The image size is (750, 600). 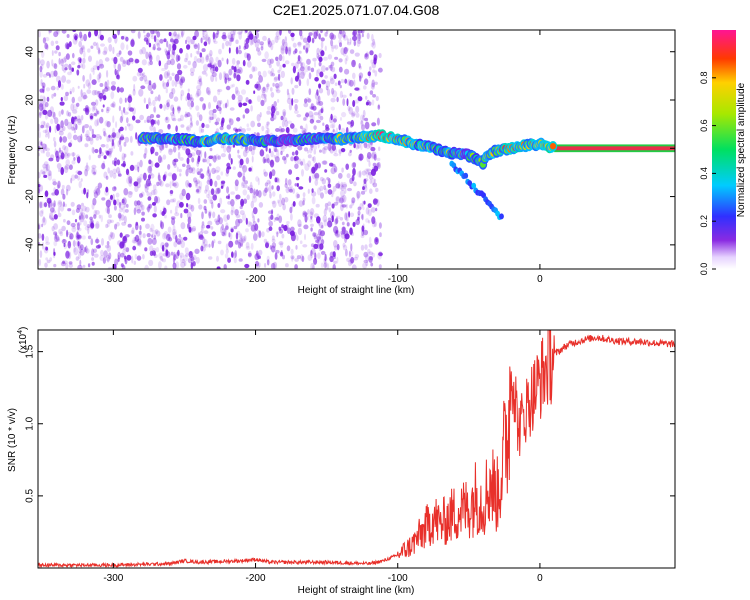 I want to click on chart-title: C2E1.2025.071.07.04.G08, so click(x=356, y=10).